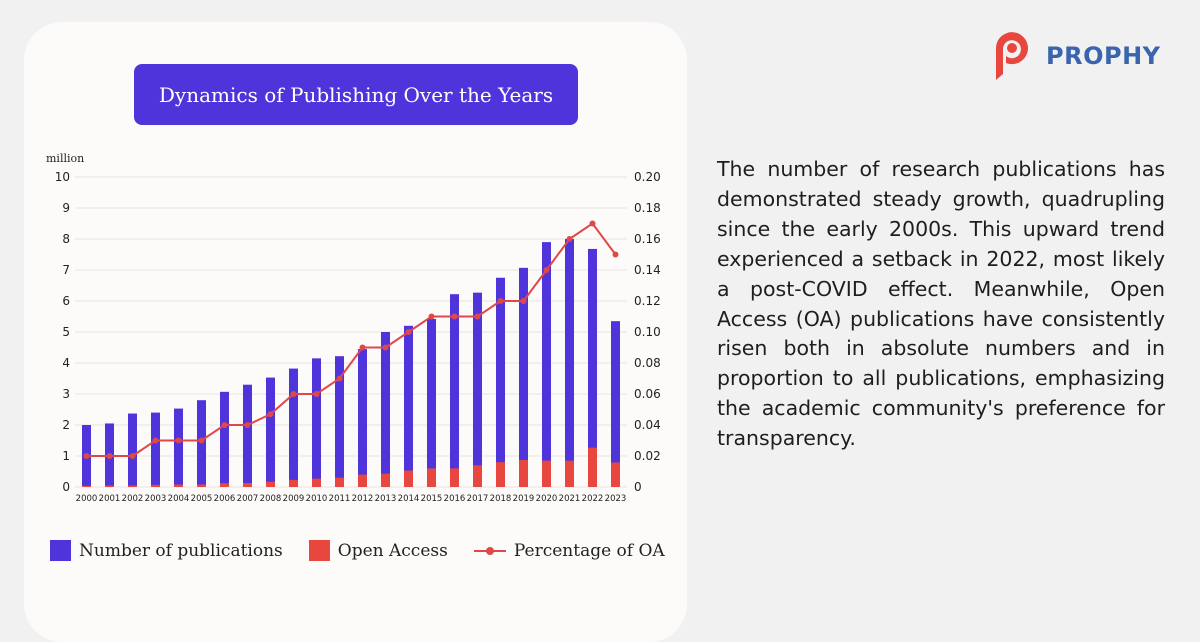 The width and height of the screenshot is (1200, 642). Describe the element at coordinates (647, 425) in the screenshot. I see `y-tick-right: 0.04` at that location.